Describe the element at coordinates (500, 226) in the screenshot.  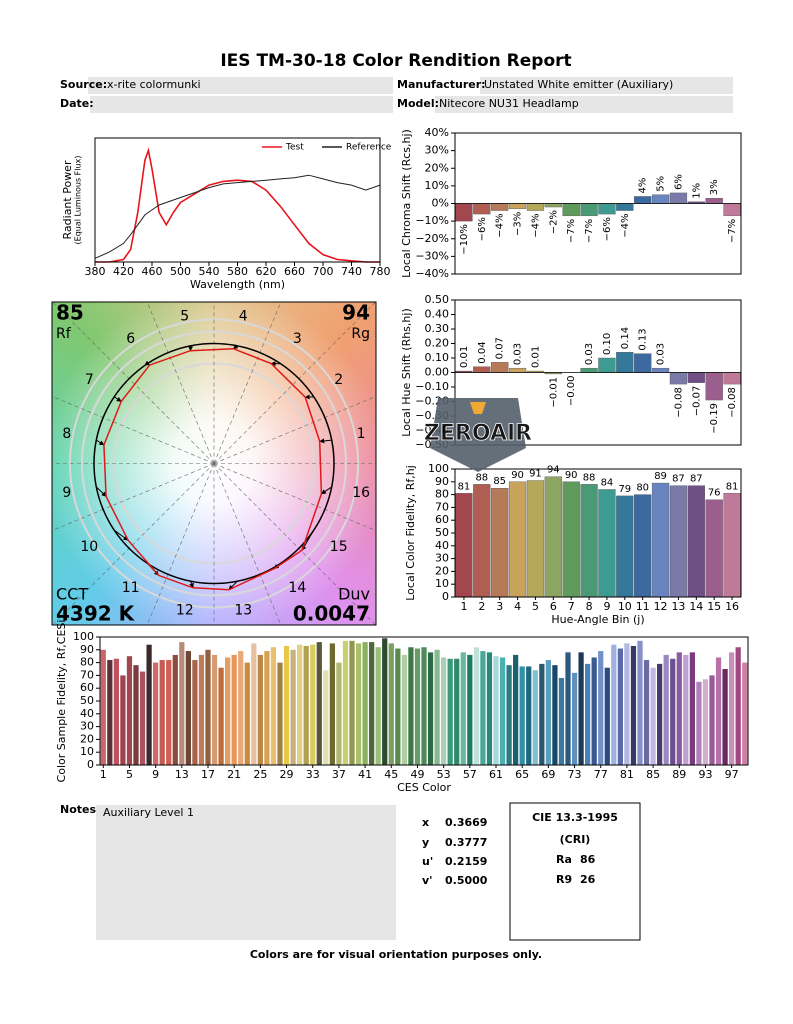
I see `value-label: −4%` at that location.